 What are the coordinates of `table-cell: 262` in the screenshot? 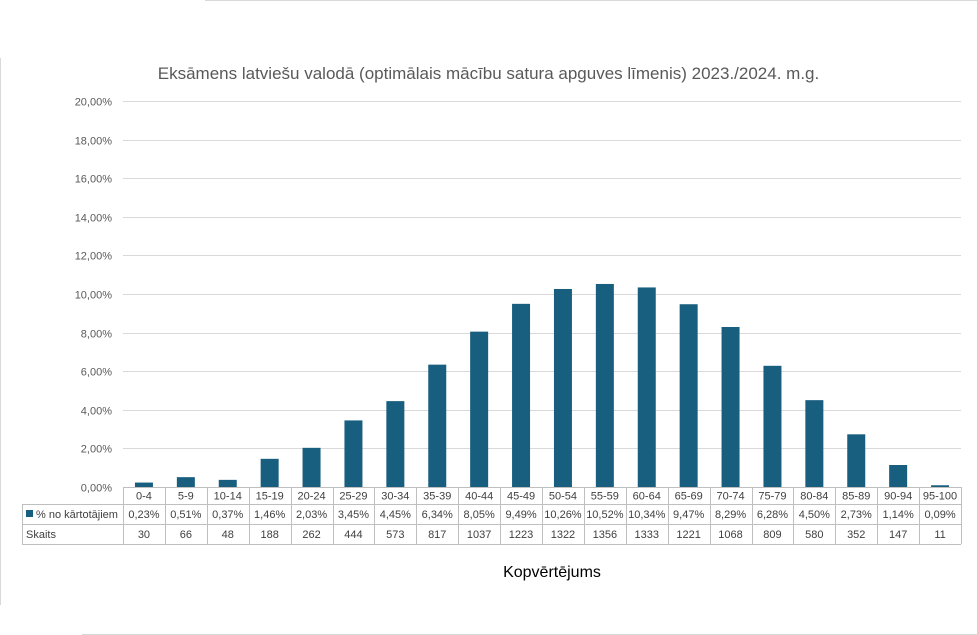 It's located at (311, 535).